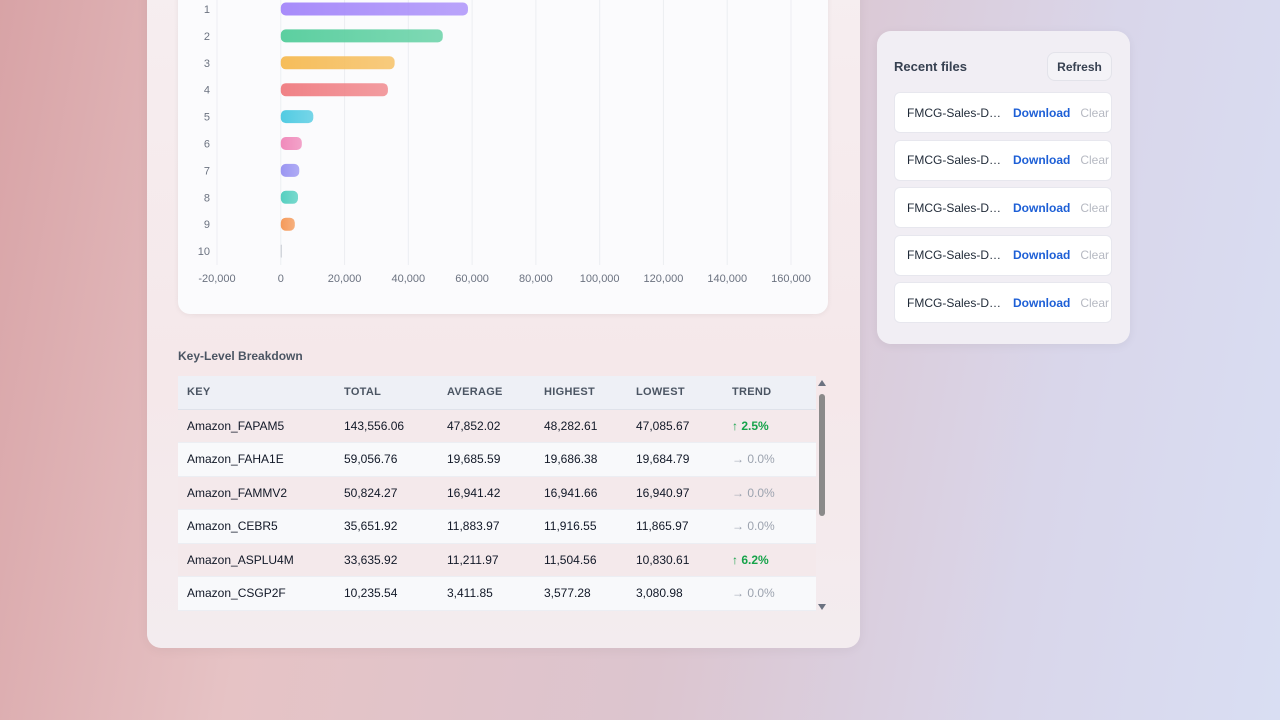  I want to click on cell-total: 143,556.06, so click(386, 426).